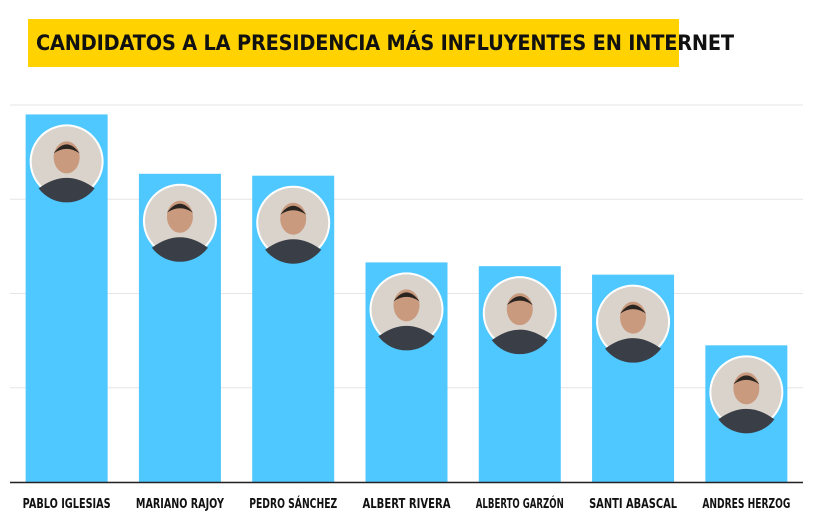 The image size is (819, 521). I want to click on category-label: PEDRO SÁNCHEZ, so click(293, 504).